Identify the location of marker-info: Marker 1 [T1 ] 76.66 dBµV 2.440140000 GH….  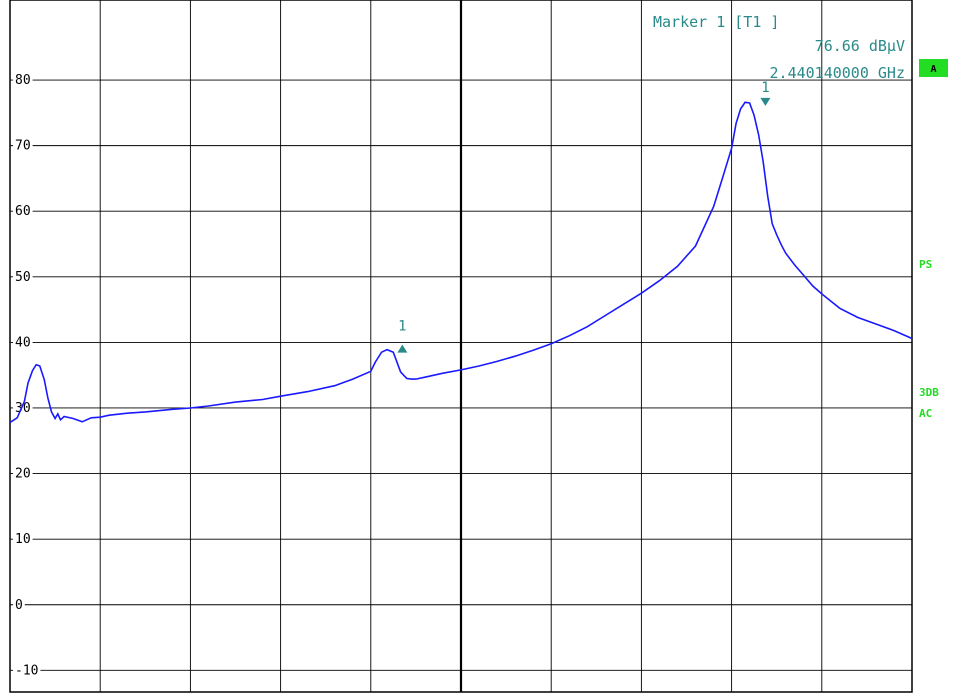
(779, 47).